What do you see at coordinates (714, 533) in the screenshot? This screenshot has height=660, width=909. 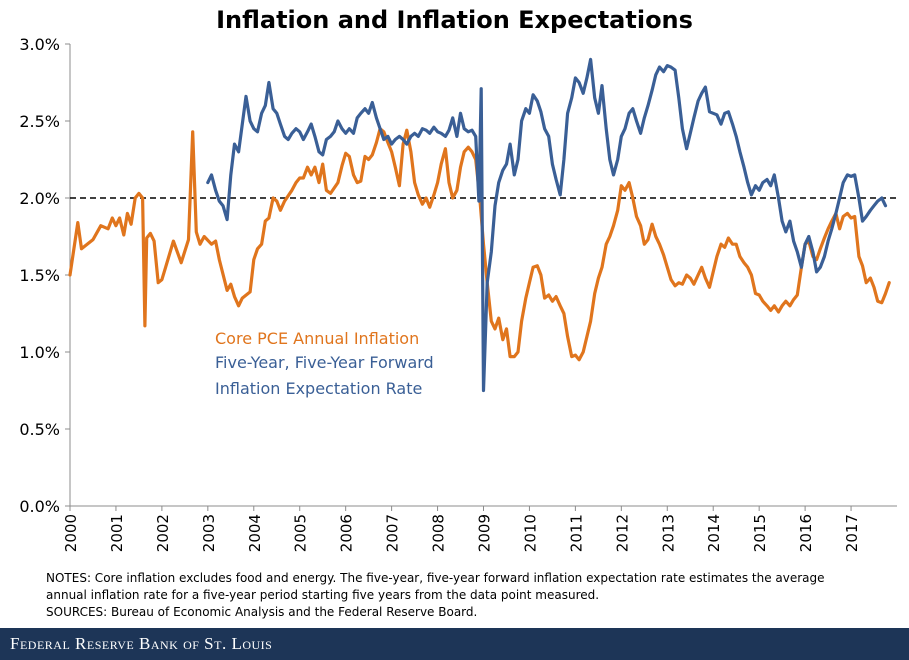 I see `x-tick-label: 2014` at bounding box center [714, 533].